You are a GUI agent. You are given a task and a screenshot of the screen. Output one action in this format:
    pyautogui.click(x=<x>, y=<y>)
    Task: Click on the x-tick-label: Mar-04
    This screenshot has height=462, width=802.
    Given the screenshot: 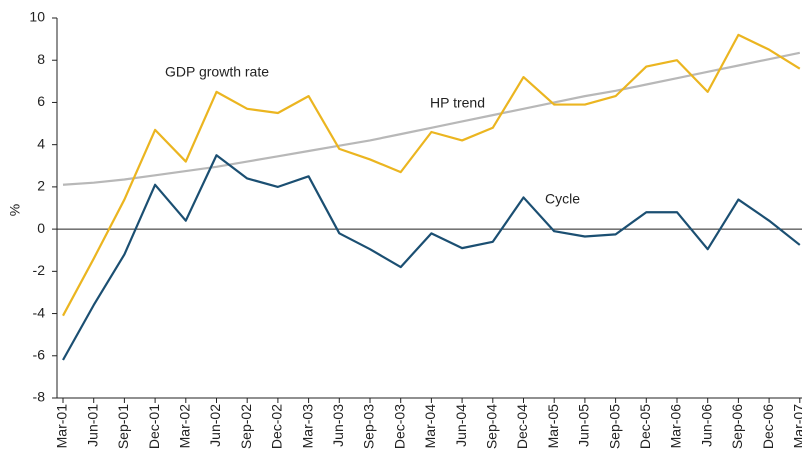 What is the action you would take?
    pyautogui.click(x=430, y=426)
    